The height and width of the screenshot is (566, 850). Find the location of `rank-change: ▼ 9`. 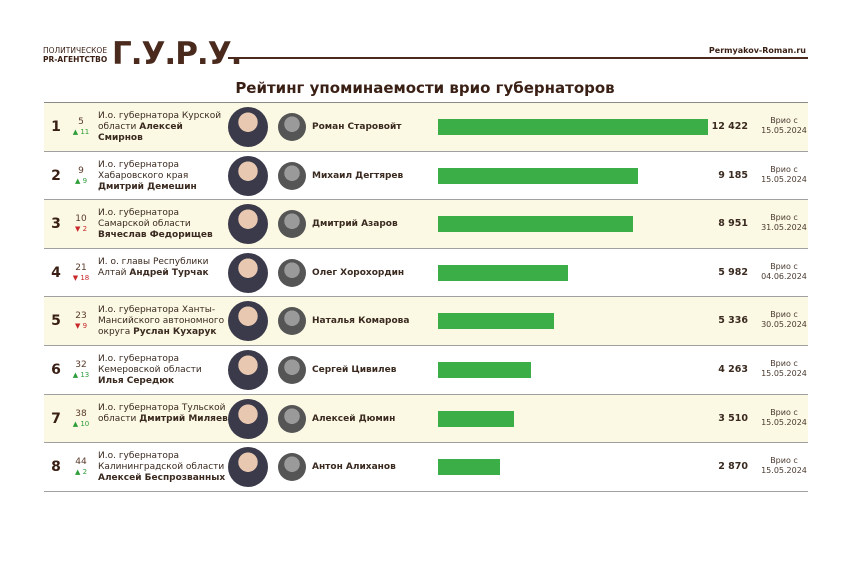

rank-change: ▼ 9 is located at coordinates (81, 326).